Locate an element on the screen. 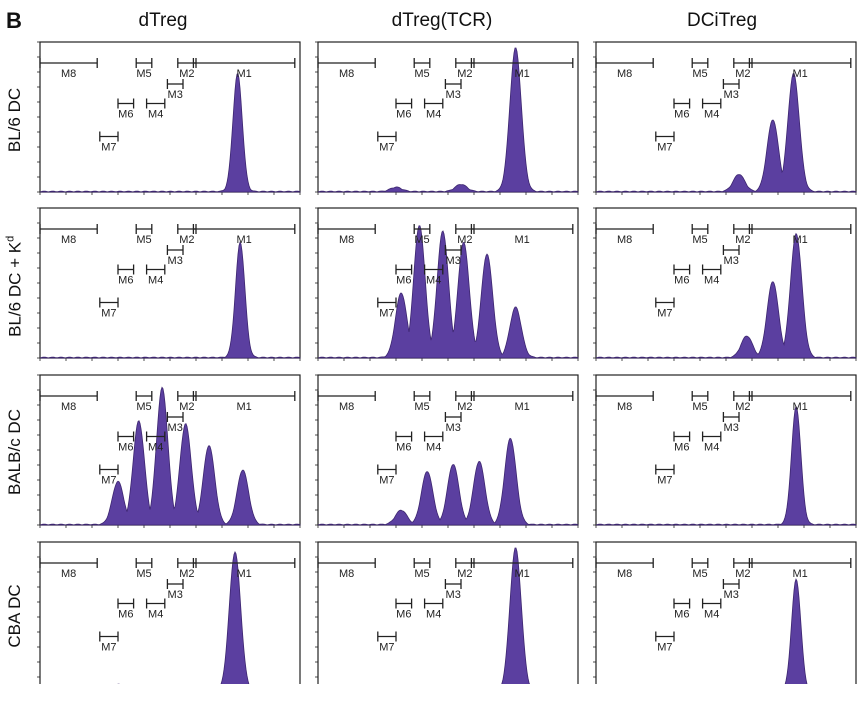 Image resolution: width=866 pixels, height=701 pixels. histogram-panel-cba-dc-dcitreg: M1 M2 M3 M4 M5 M6 M7 M8 is located at coordinates (725, 612).